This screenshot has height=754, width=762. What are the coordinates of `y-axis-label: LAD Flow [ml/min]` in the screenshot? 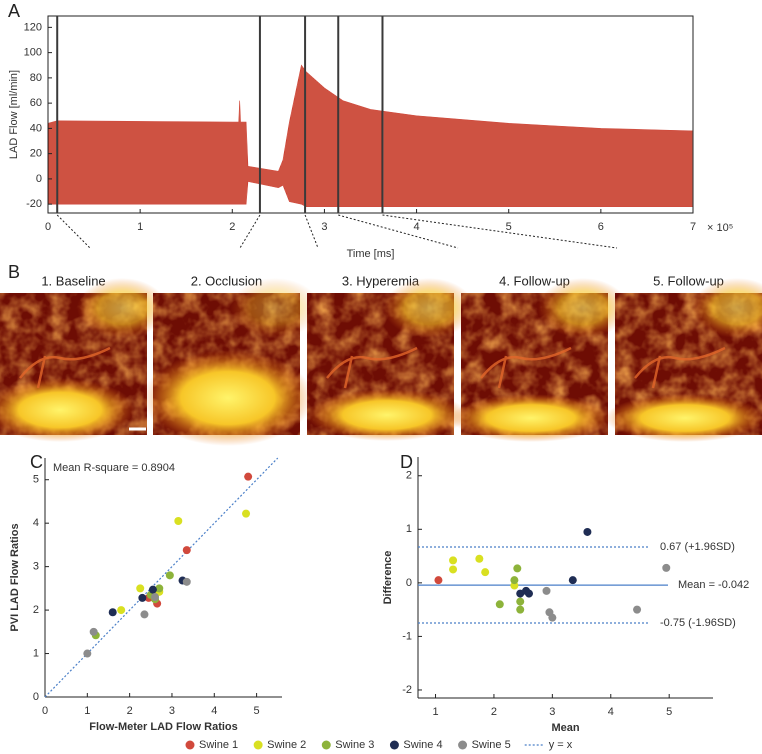 It's located at (14, 114).